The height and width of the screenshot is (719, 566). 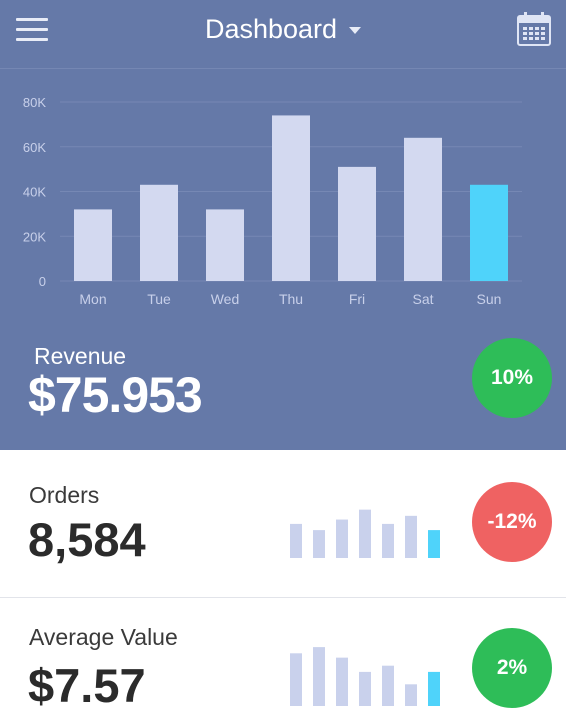 I want to click on x-tick-label: Mon, so click(x=92, y=299).